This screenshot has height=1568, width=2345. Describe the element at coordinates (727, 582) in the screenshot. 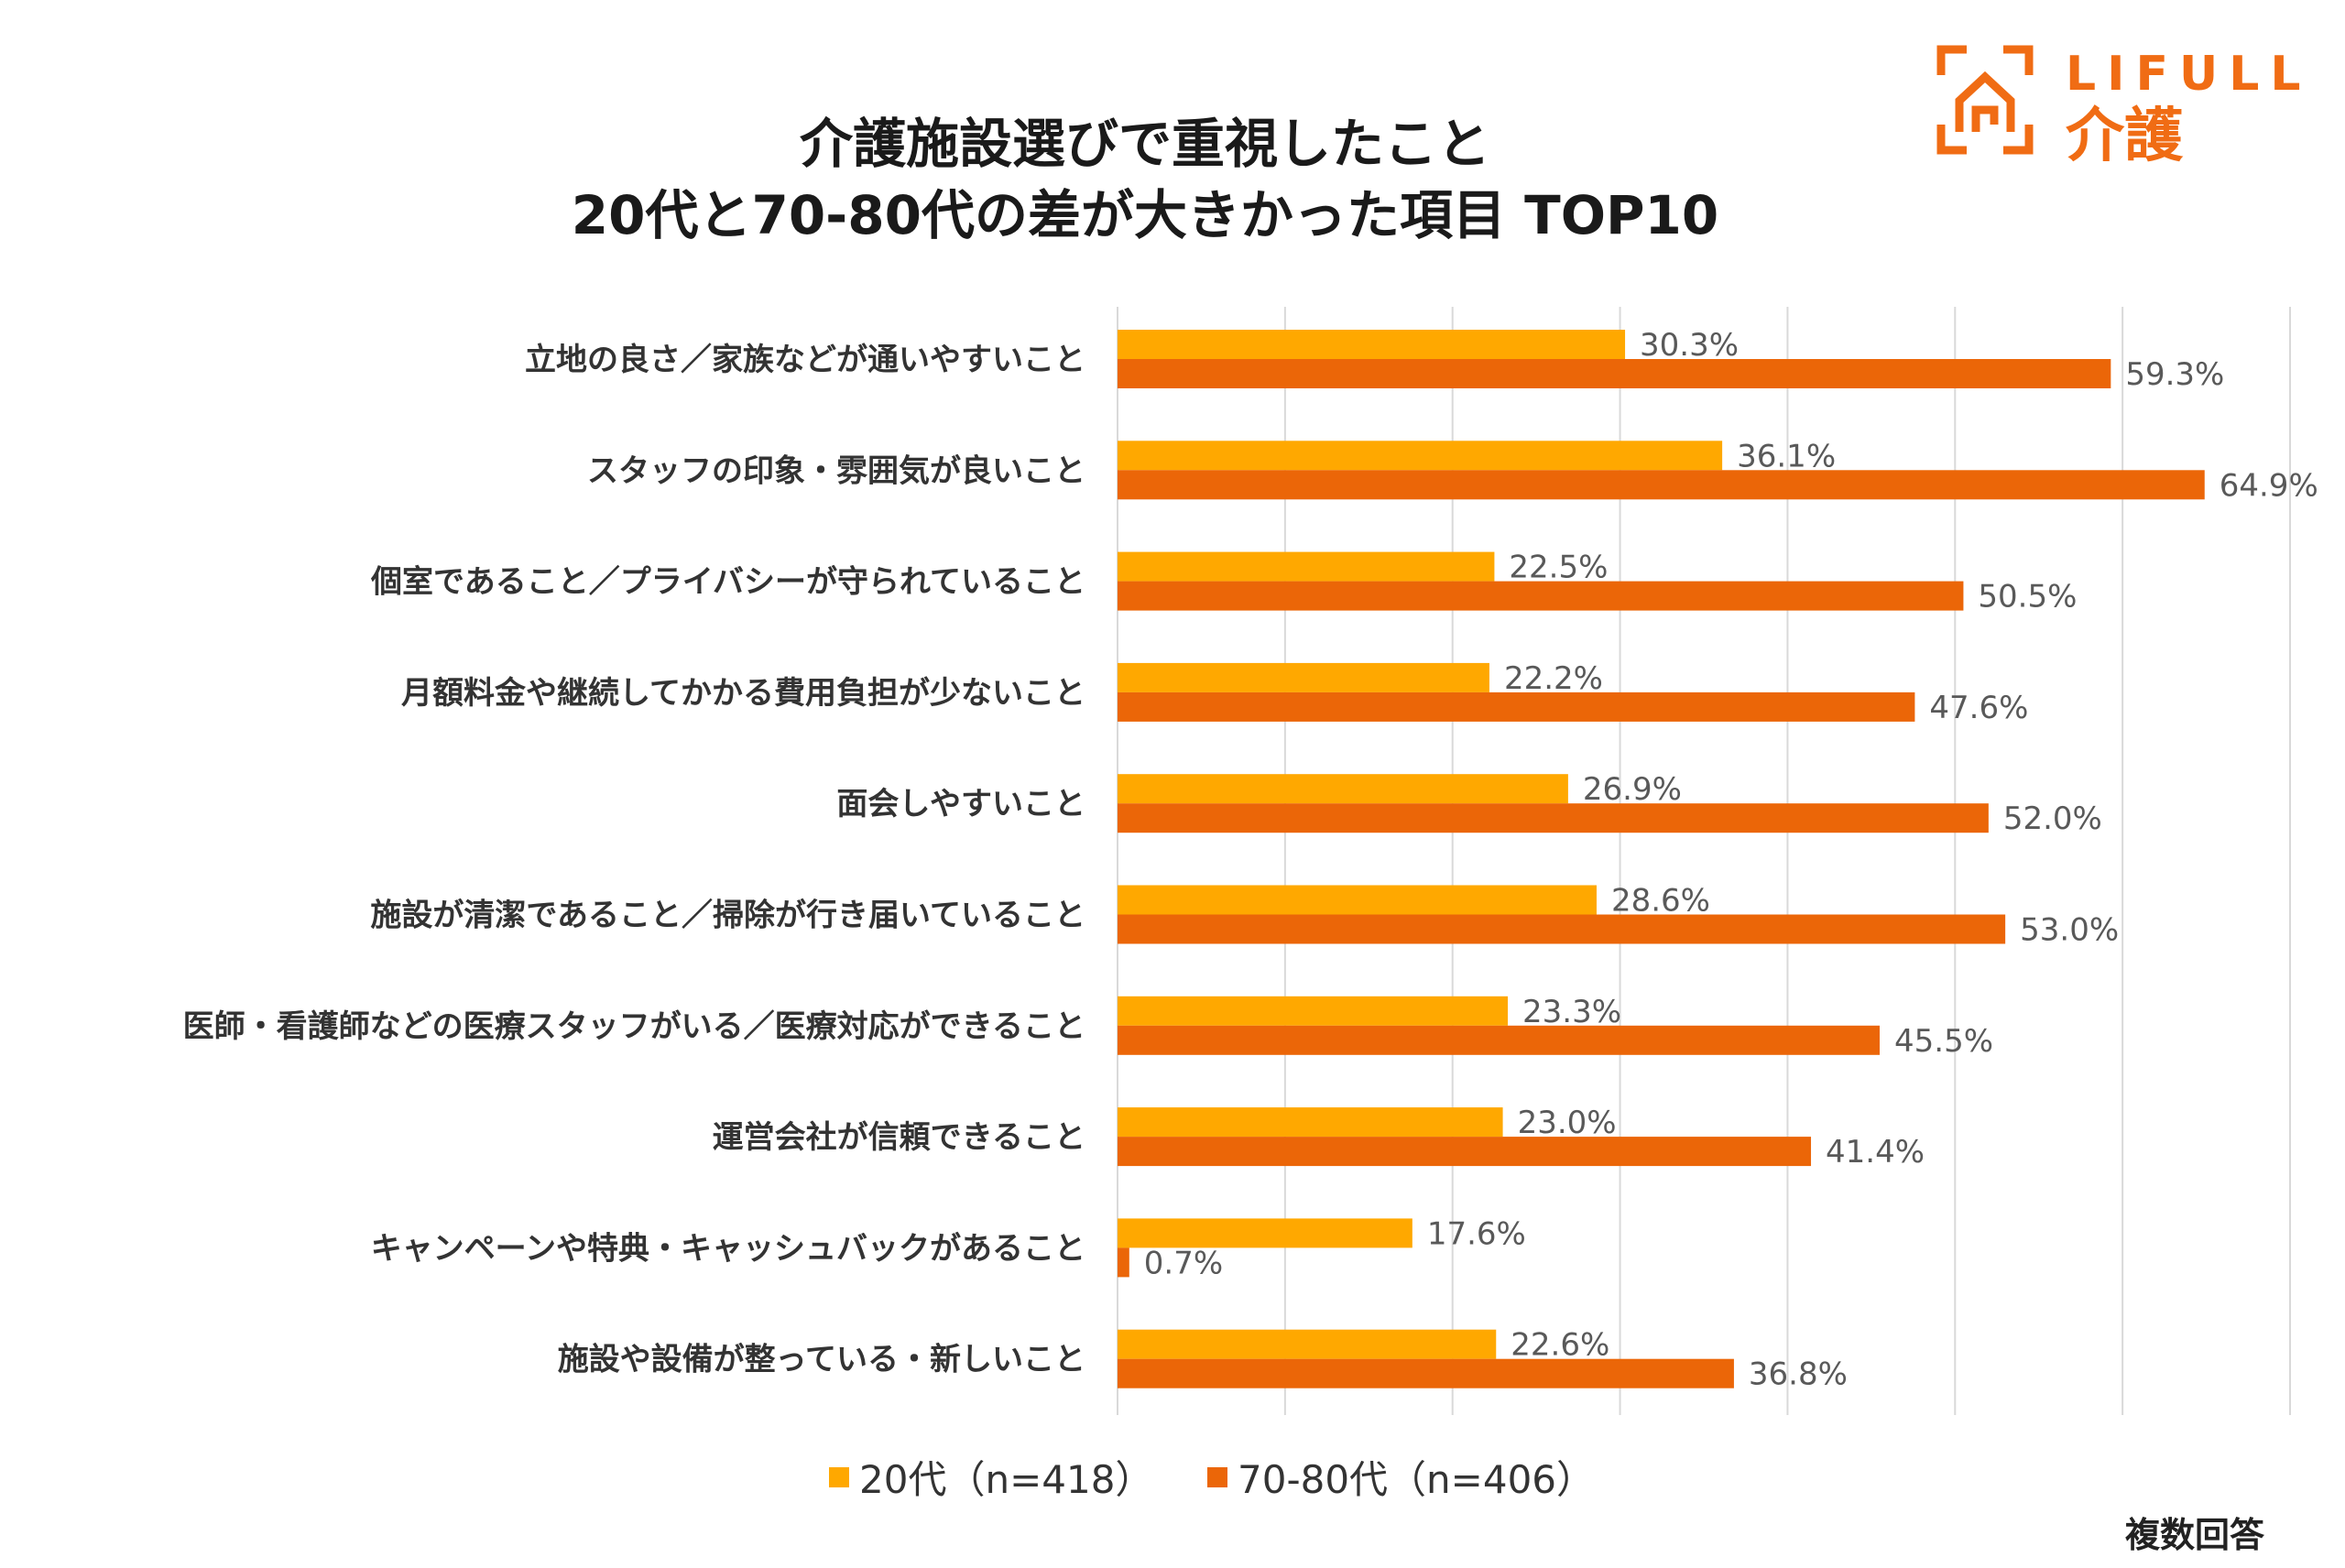

I see `category-label: 個室であること／プライバシーが守られていること` at that location.